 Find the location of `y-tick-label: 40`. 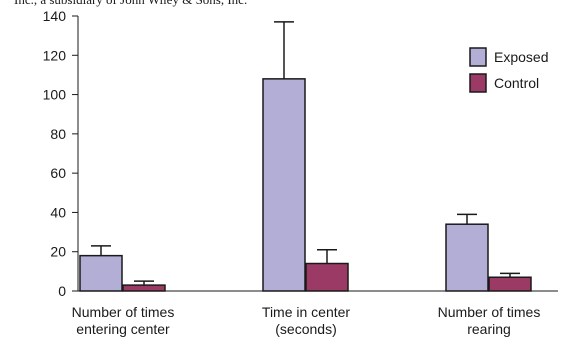

y-tick-label: 40 is located at coordinates (58, 212).